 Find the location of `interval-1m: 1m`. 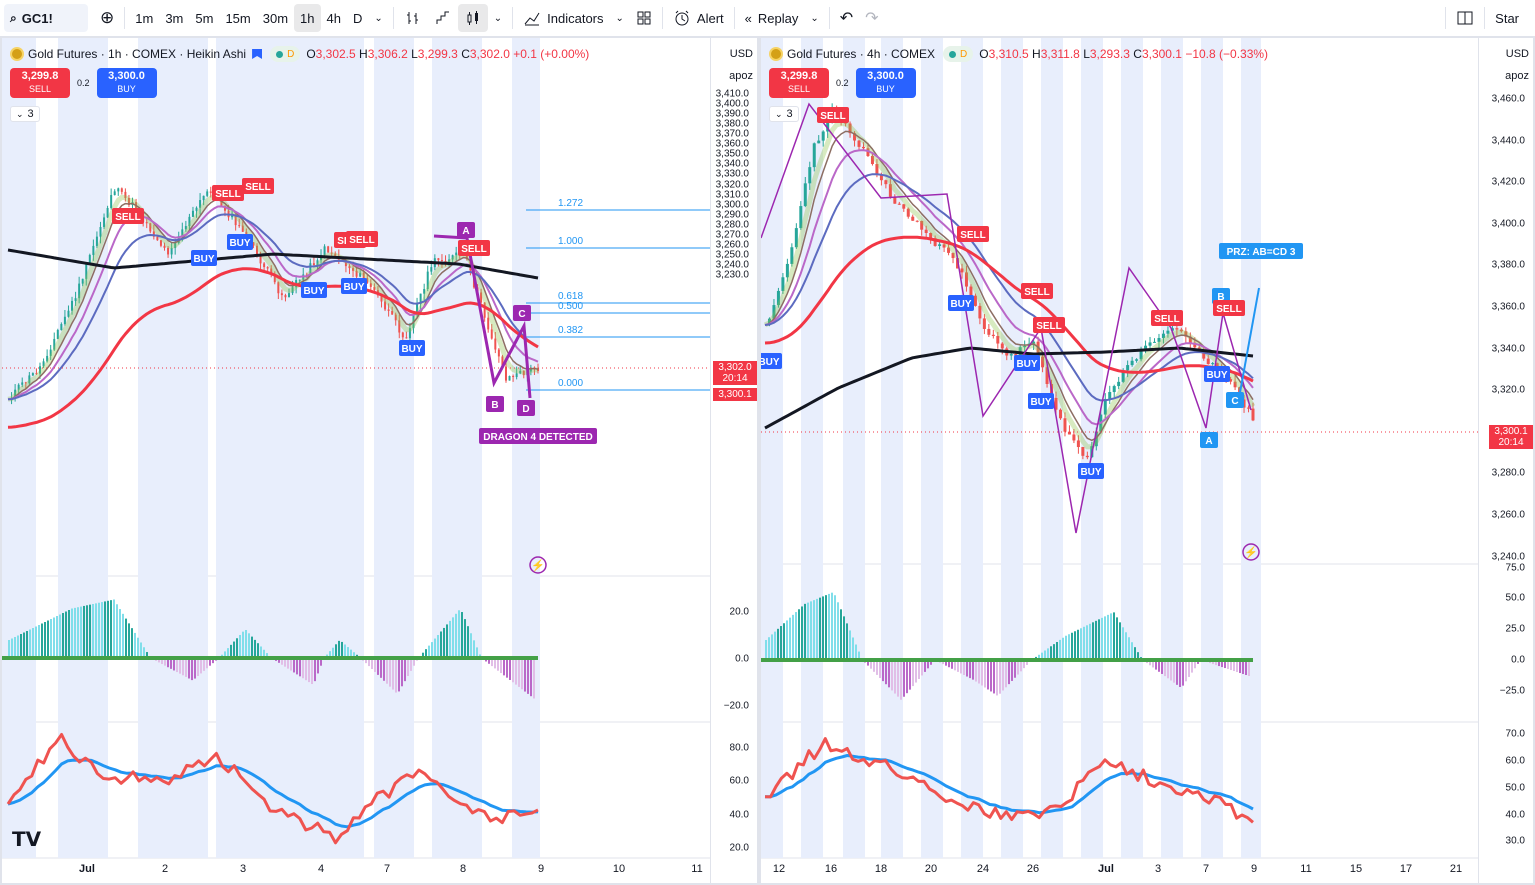

interval-1m: 1m is located at coordinates (144, 18).